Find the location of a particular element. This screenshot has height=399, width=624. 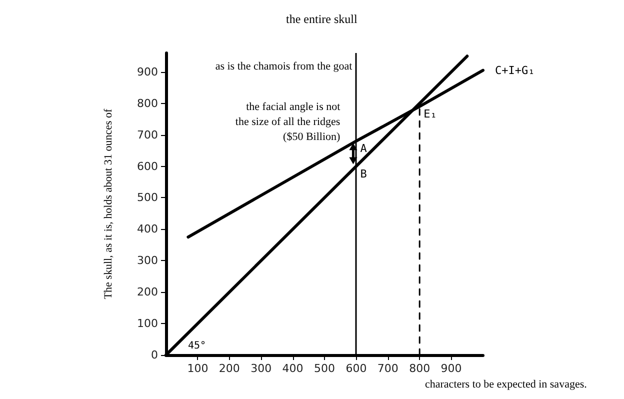

series-label: C+I+G₁ is located at coordinates (515, 70).